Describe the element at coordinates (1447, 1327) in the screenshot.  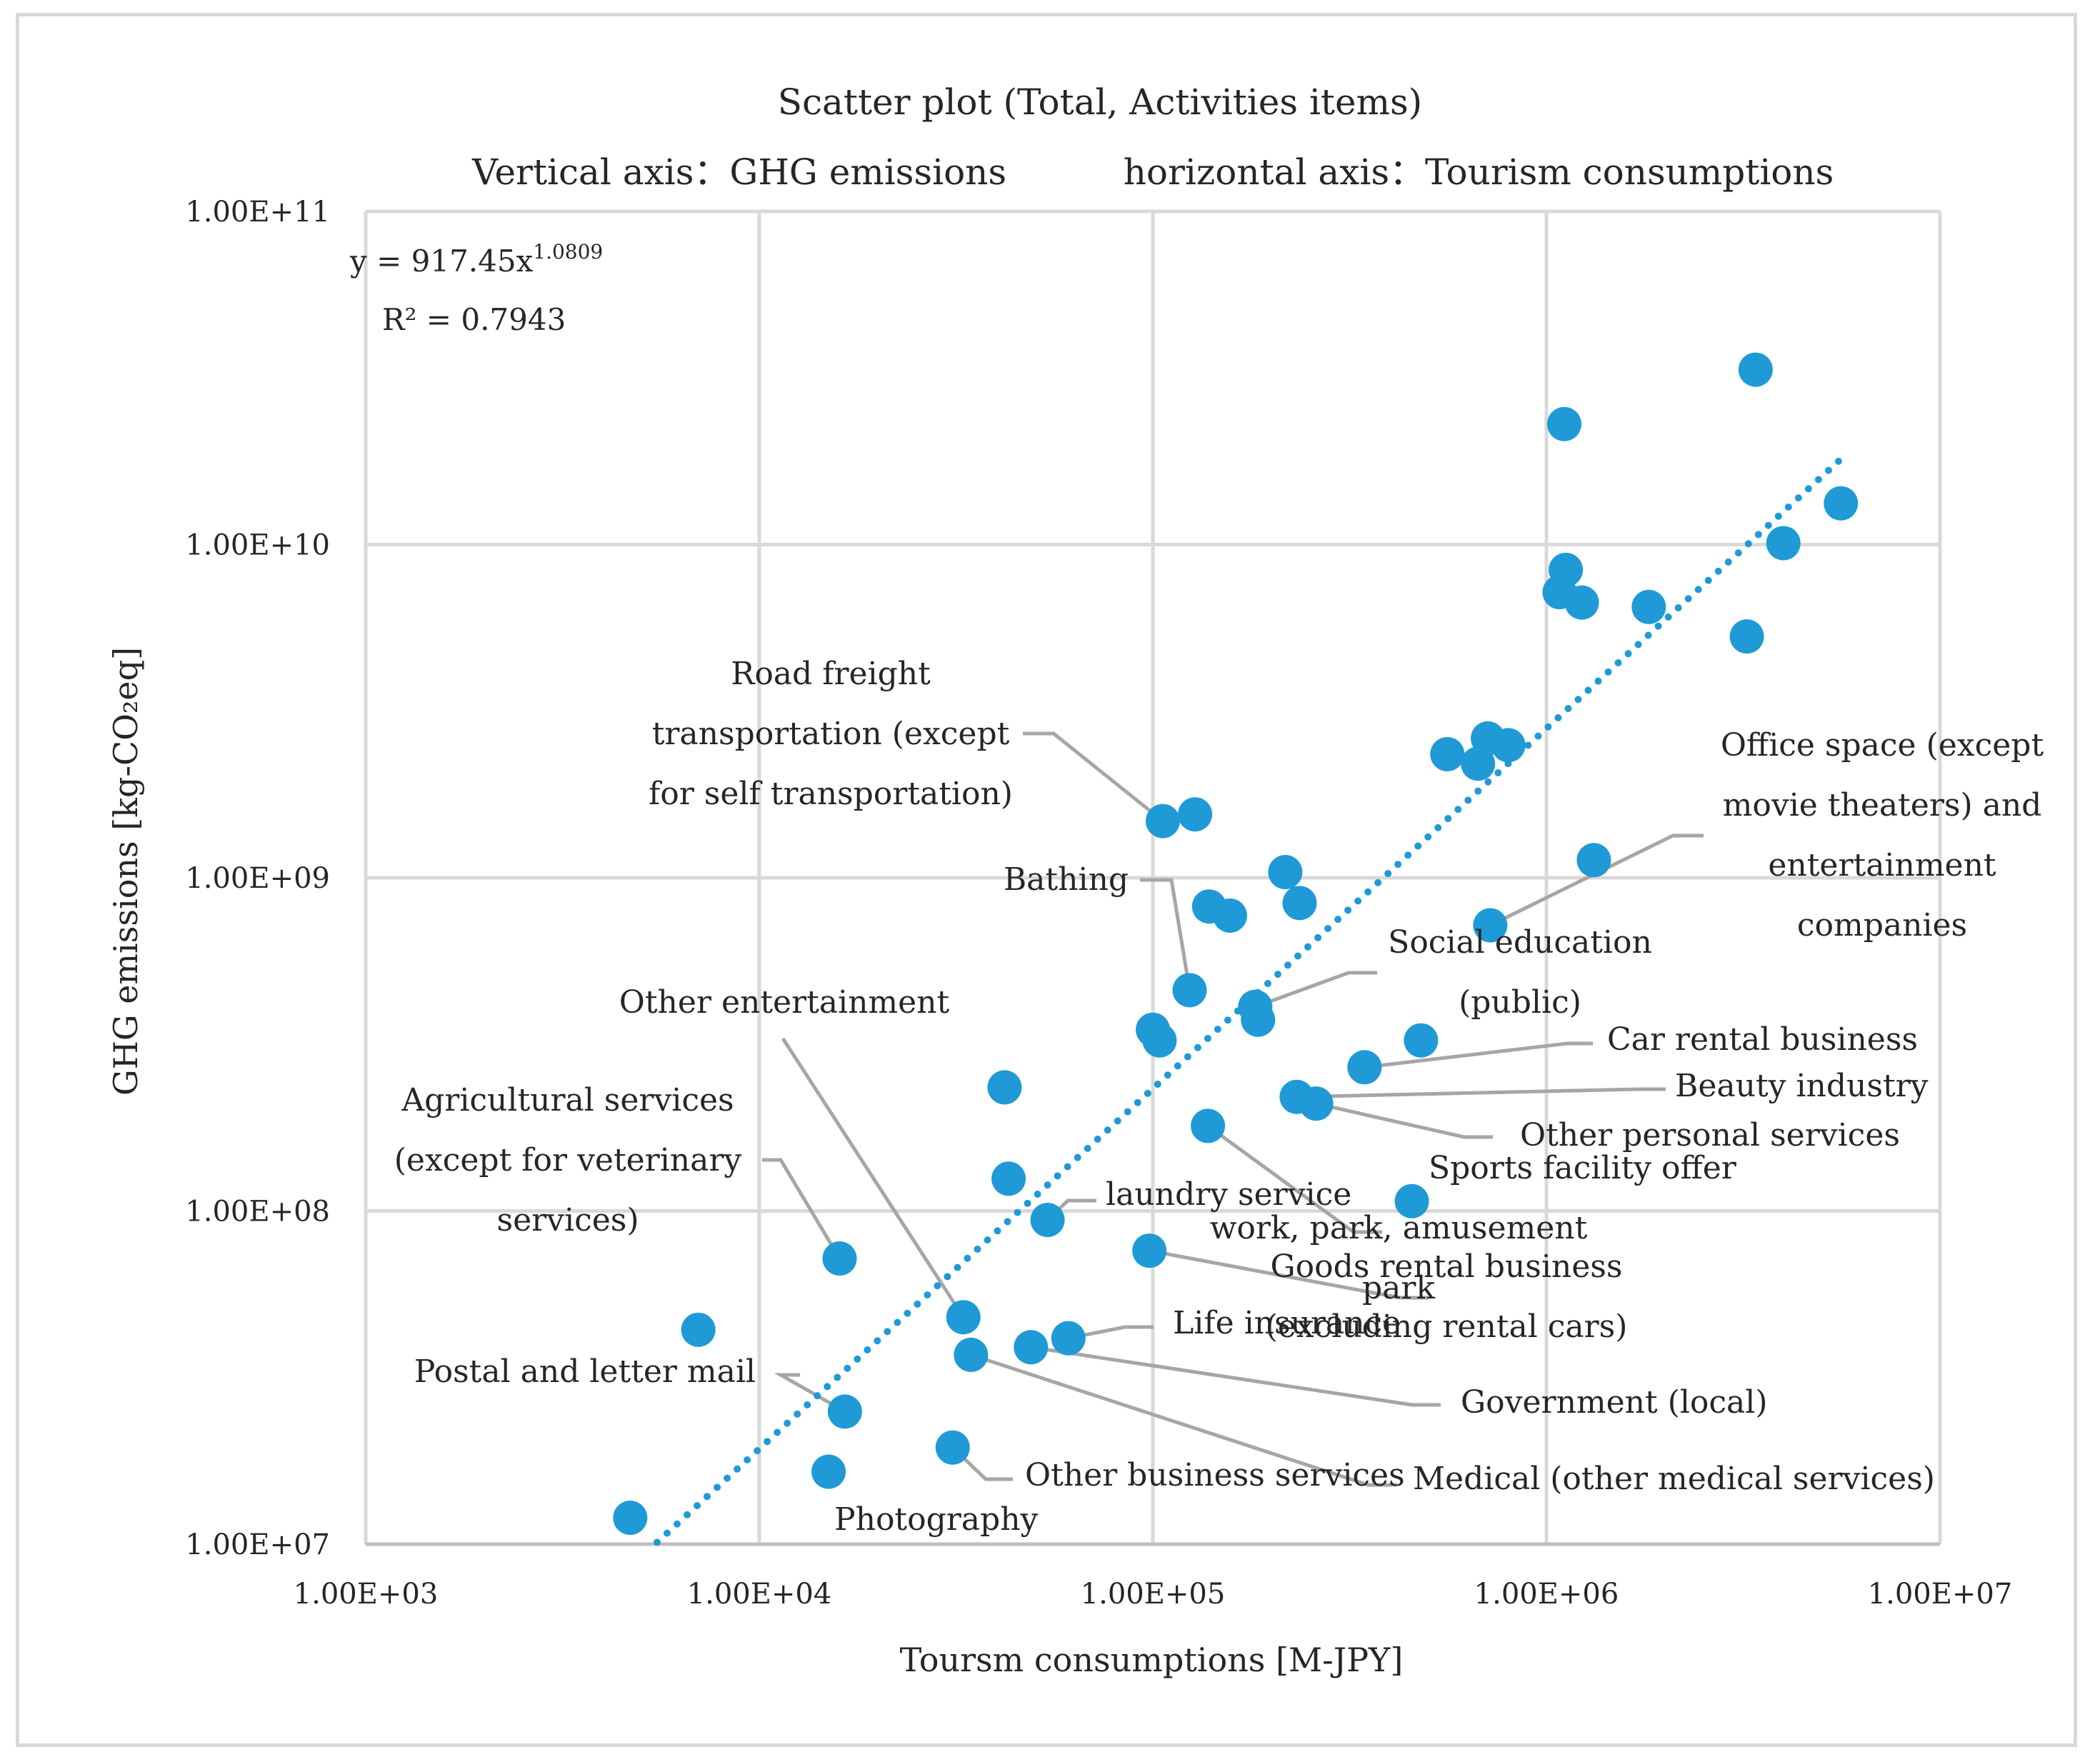
I see `annotation-label-line: (excluding rental cars)` at that location.